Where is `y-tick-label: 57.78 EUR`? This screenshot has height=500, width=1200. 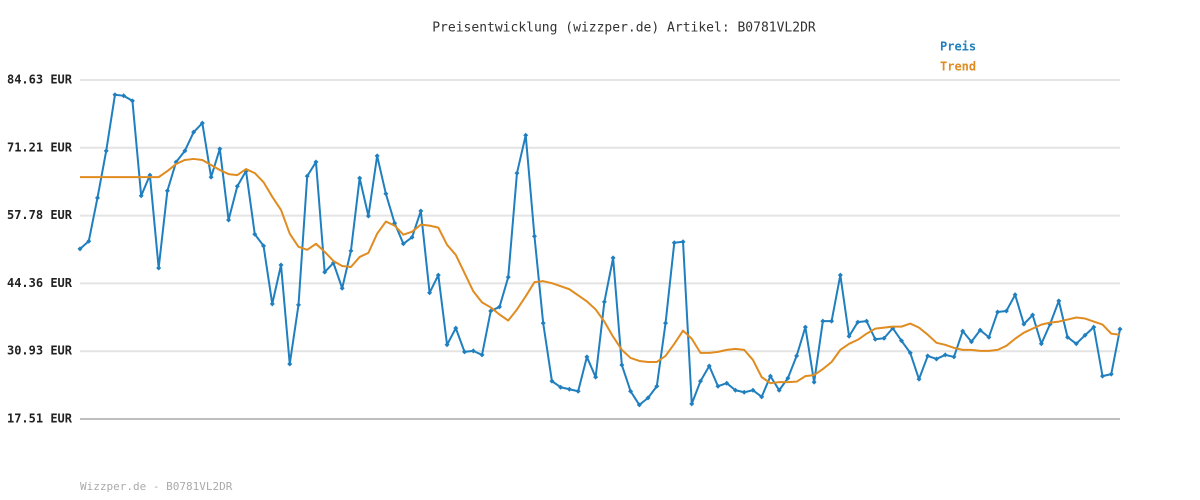 y-tick-label: 57.78 EUR is located at coordinates (40, 215).